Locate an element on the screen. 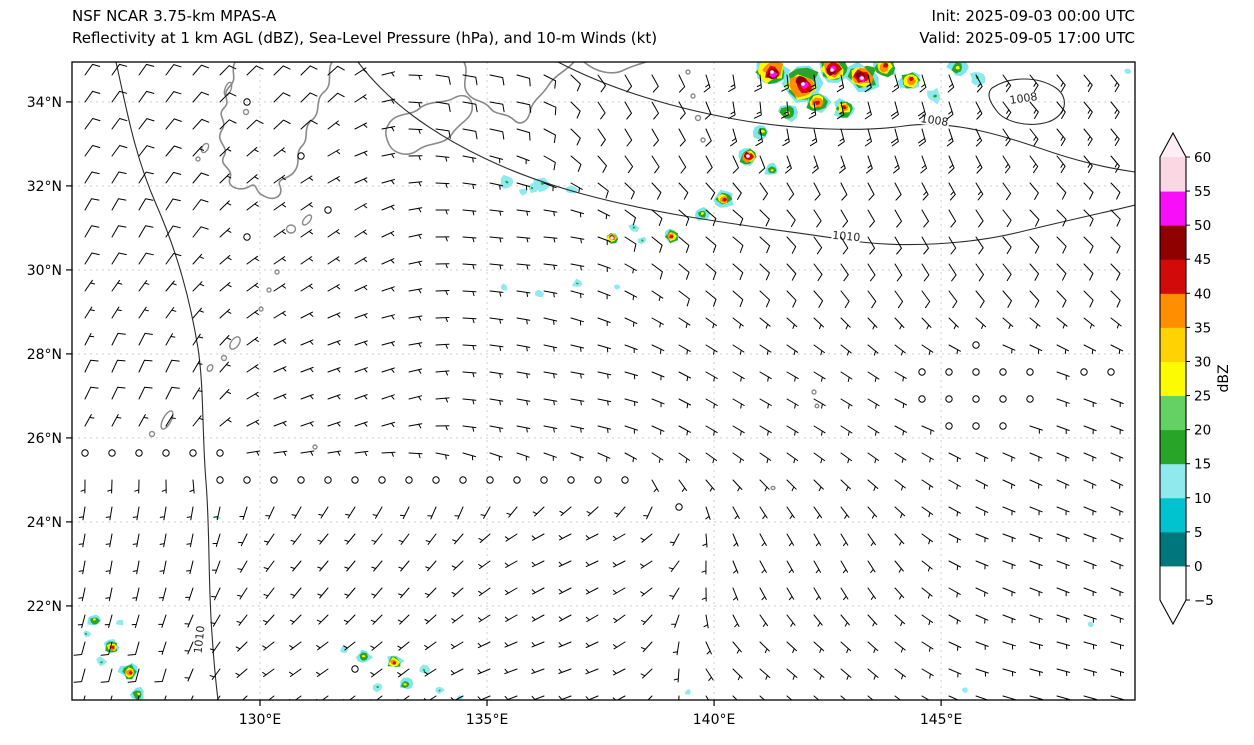  colorbar-tick-label: 35 is located at coordinates (1202, 328).